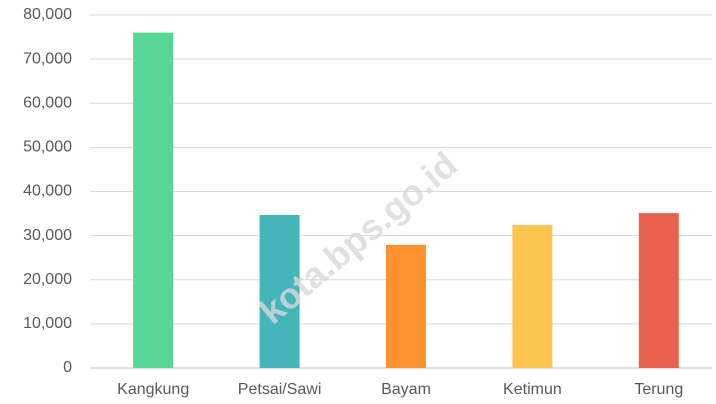 The image size is (716, 404). What do you see at coordinates (658, 389) in the screenshot?
I see `x-tick-label: Terung` at bounding box center [658, 389].